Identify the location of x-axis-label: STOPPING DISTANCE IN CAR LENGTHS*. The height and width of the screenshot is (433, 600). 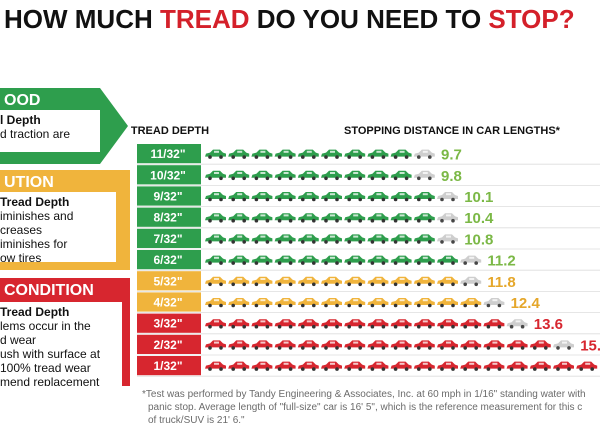
(452, 131).